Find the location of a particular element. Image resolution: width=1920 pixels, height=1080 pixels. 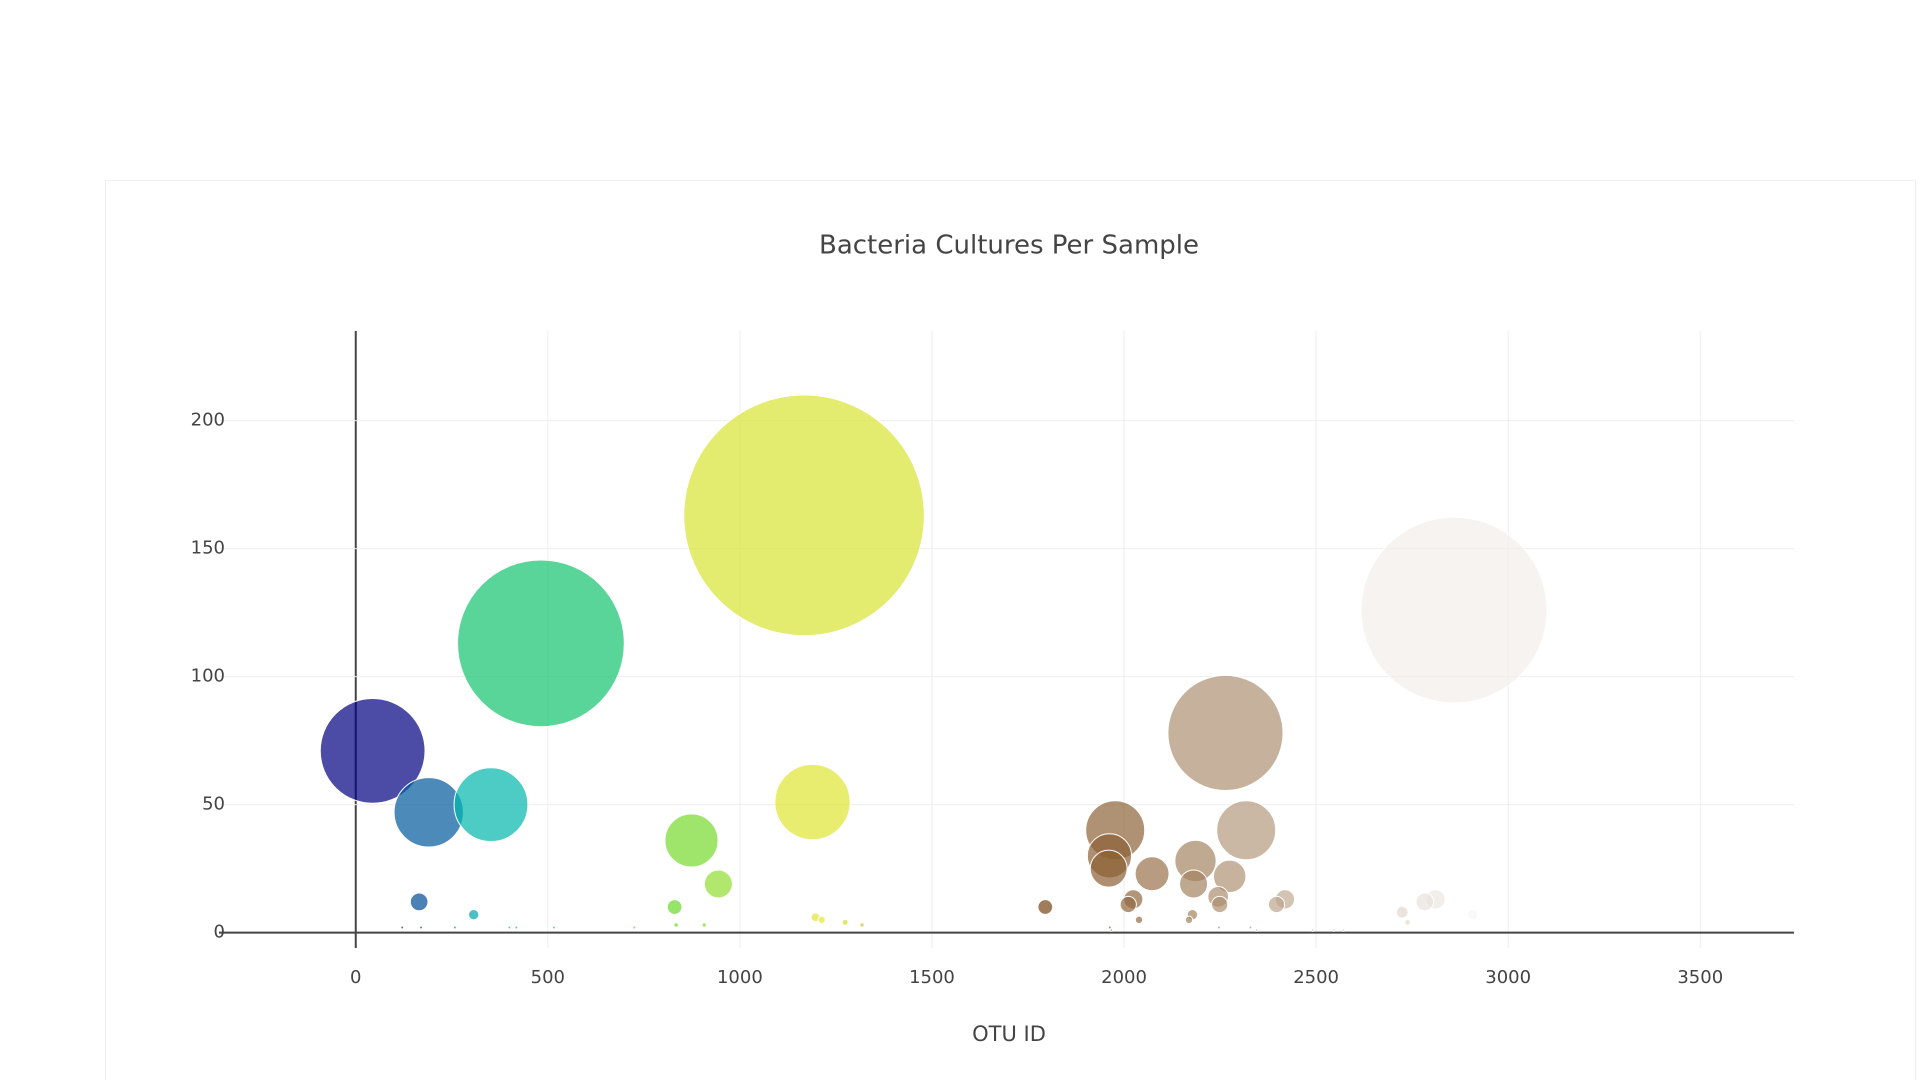

x-tick-label: 3000 is located at coordinates (1508, 977).